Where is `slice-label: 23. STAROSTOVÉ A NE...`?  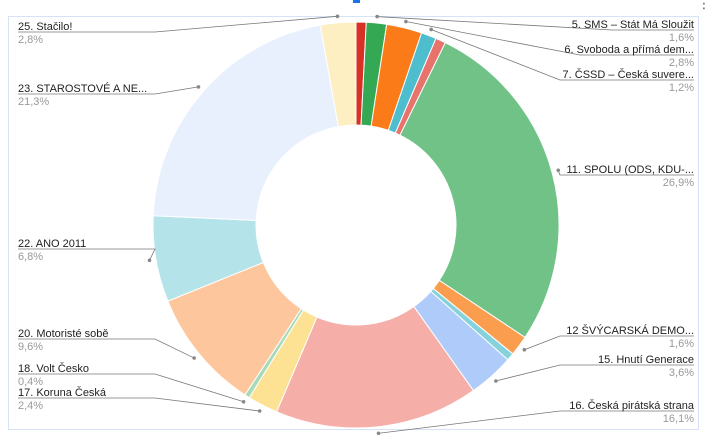
slice-label: 23. STAROSTOVÉ A NE... is located at coordinates (82, 88).